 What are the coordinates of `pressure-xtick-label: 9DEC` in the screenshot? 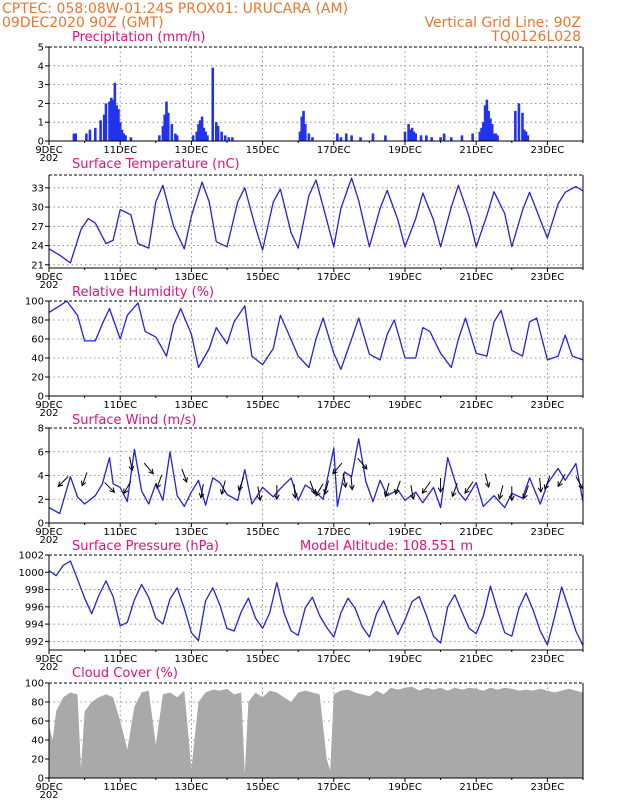 It's located at (48, 659).